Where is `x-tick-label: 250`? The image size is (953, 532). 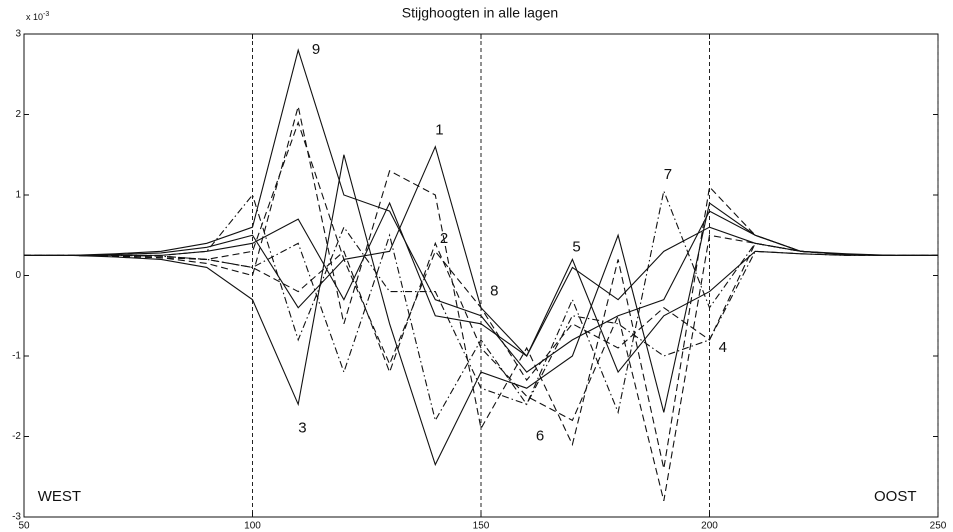 x-tick-label: 250 is located at coordinates (938, 526).